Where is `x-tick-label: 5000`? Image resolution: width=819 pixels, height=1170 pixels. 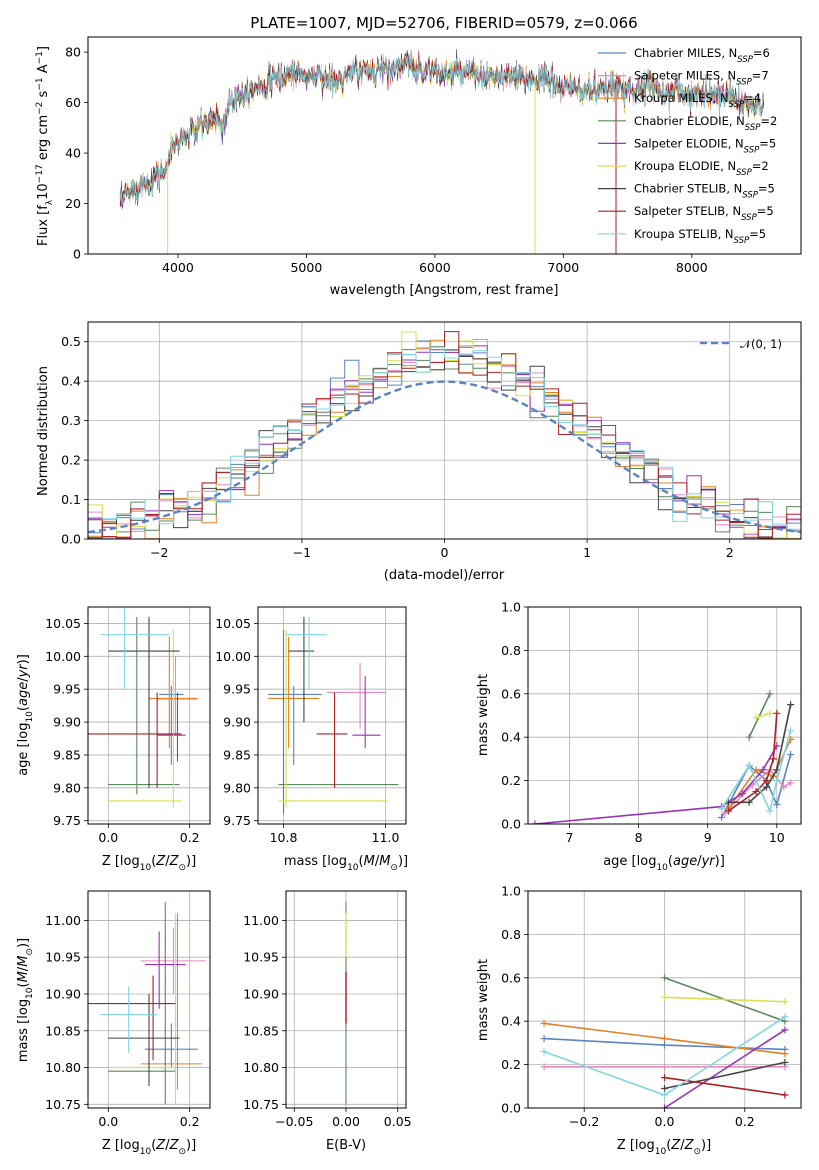
x-tick-label: 5000 is located at coordinates (306, 267).